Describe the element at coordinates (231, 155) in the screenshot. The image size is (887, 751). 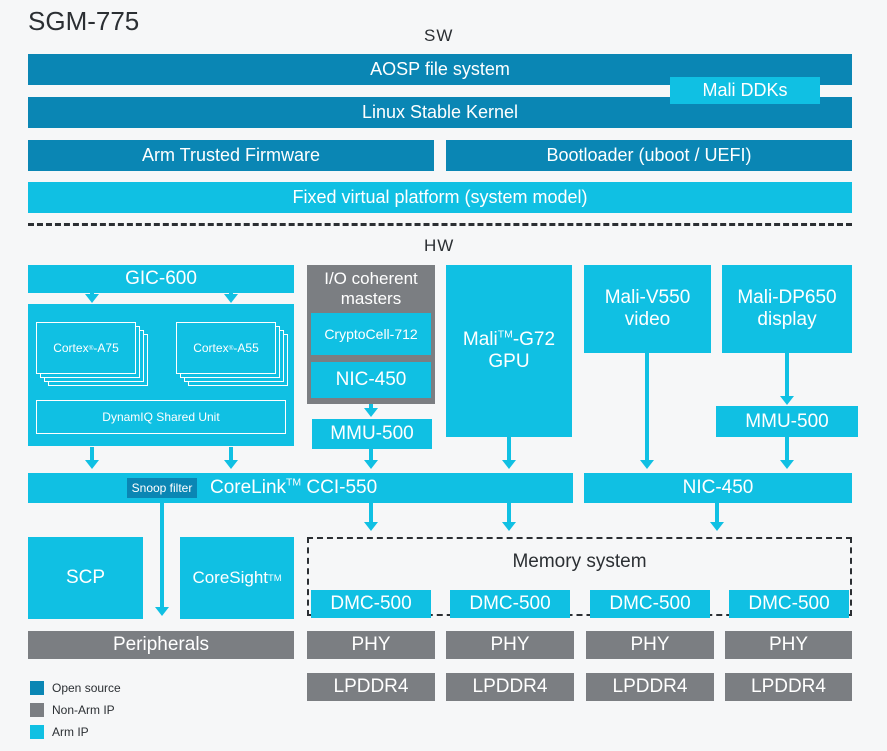
I see `atf-block: Arm Trusted Firmware` at that location.